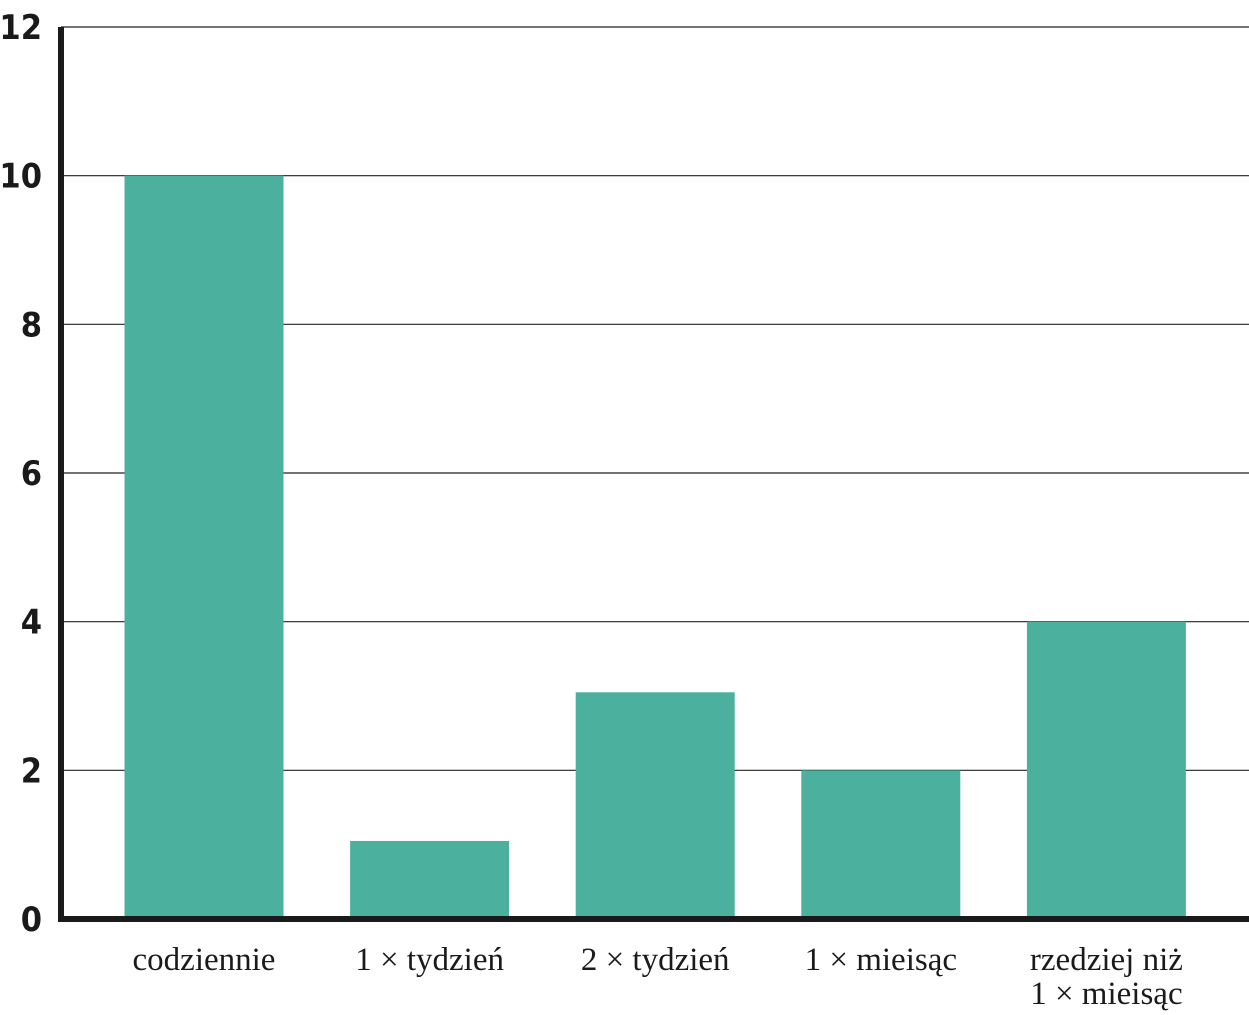 The width and height of the screenshot is (1249, 1015). What do you see at coordinates (429, 960) in the screenshot?
I see `x-tick-label: 1 × tydzień` at bounding box center [429, 960].